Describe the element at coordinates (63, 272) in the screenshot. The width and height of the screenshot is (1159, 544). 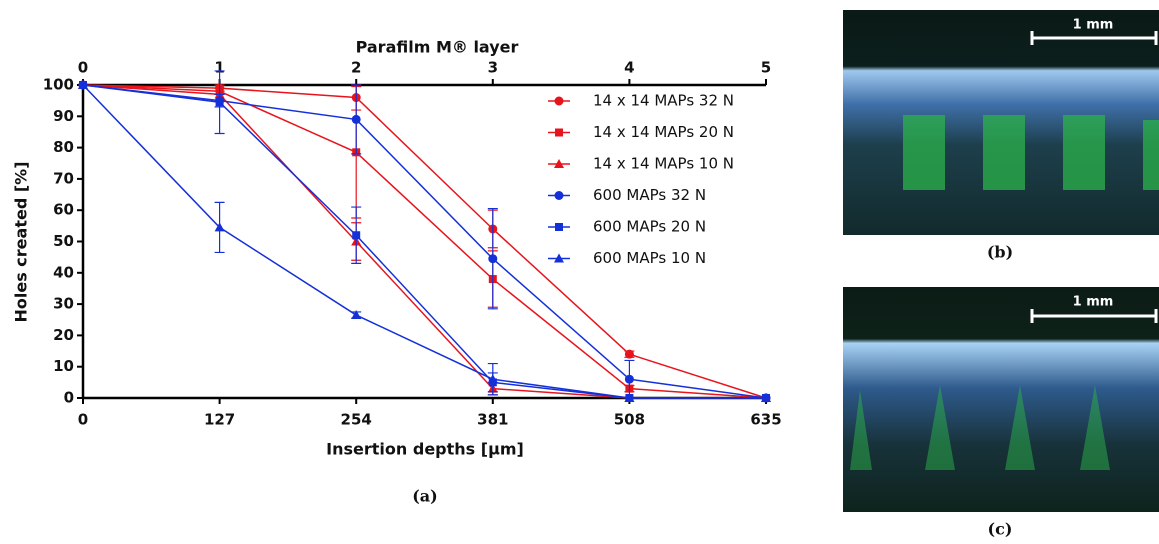
I see `y-tick-label: 40` at that location.